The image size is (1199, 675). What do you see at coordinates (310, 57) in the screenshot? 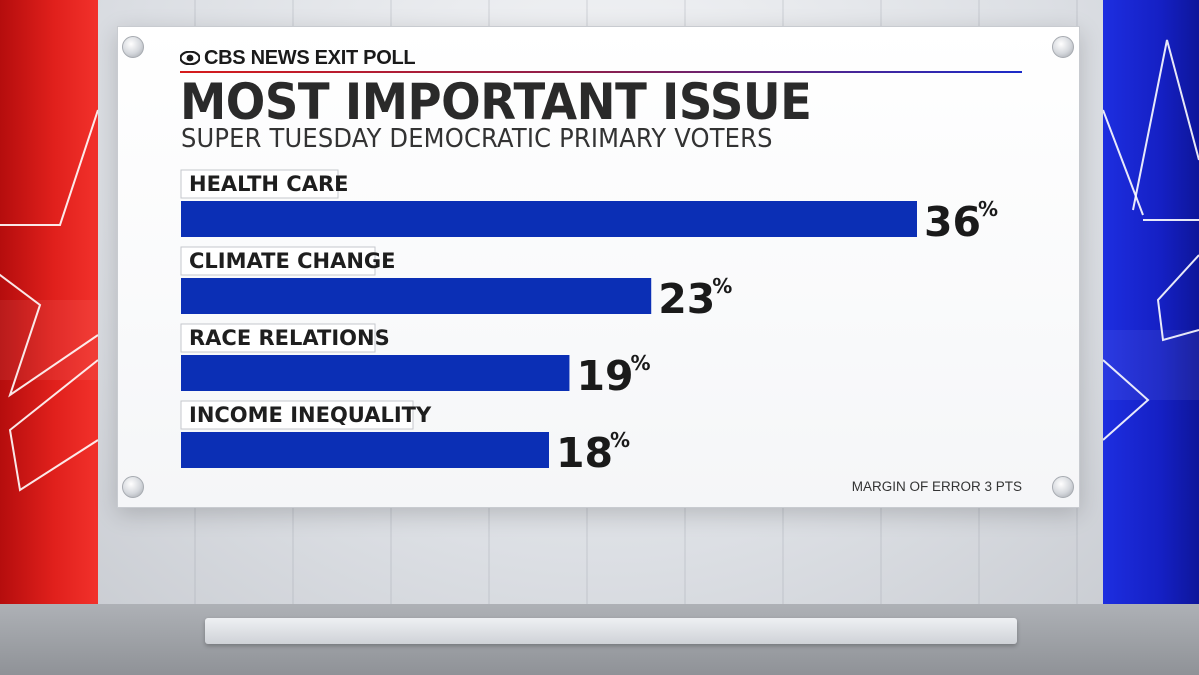
I see `brand-text: CBS NEWS EXIT POLL` at bounding box center [310, 57].